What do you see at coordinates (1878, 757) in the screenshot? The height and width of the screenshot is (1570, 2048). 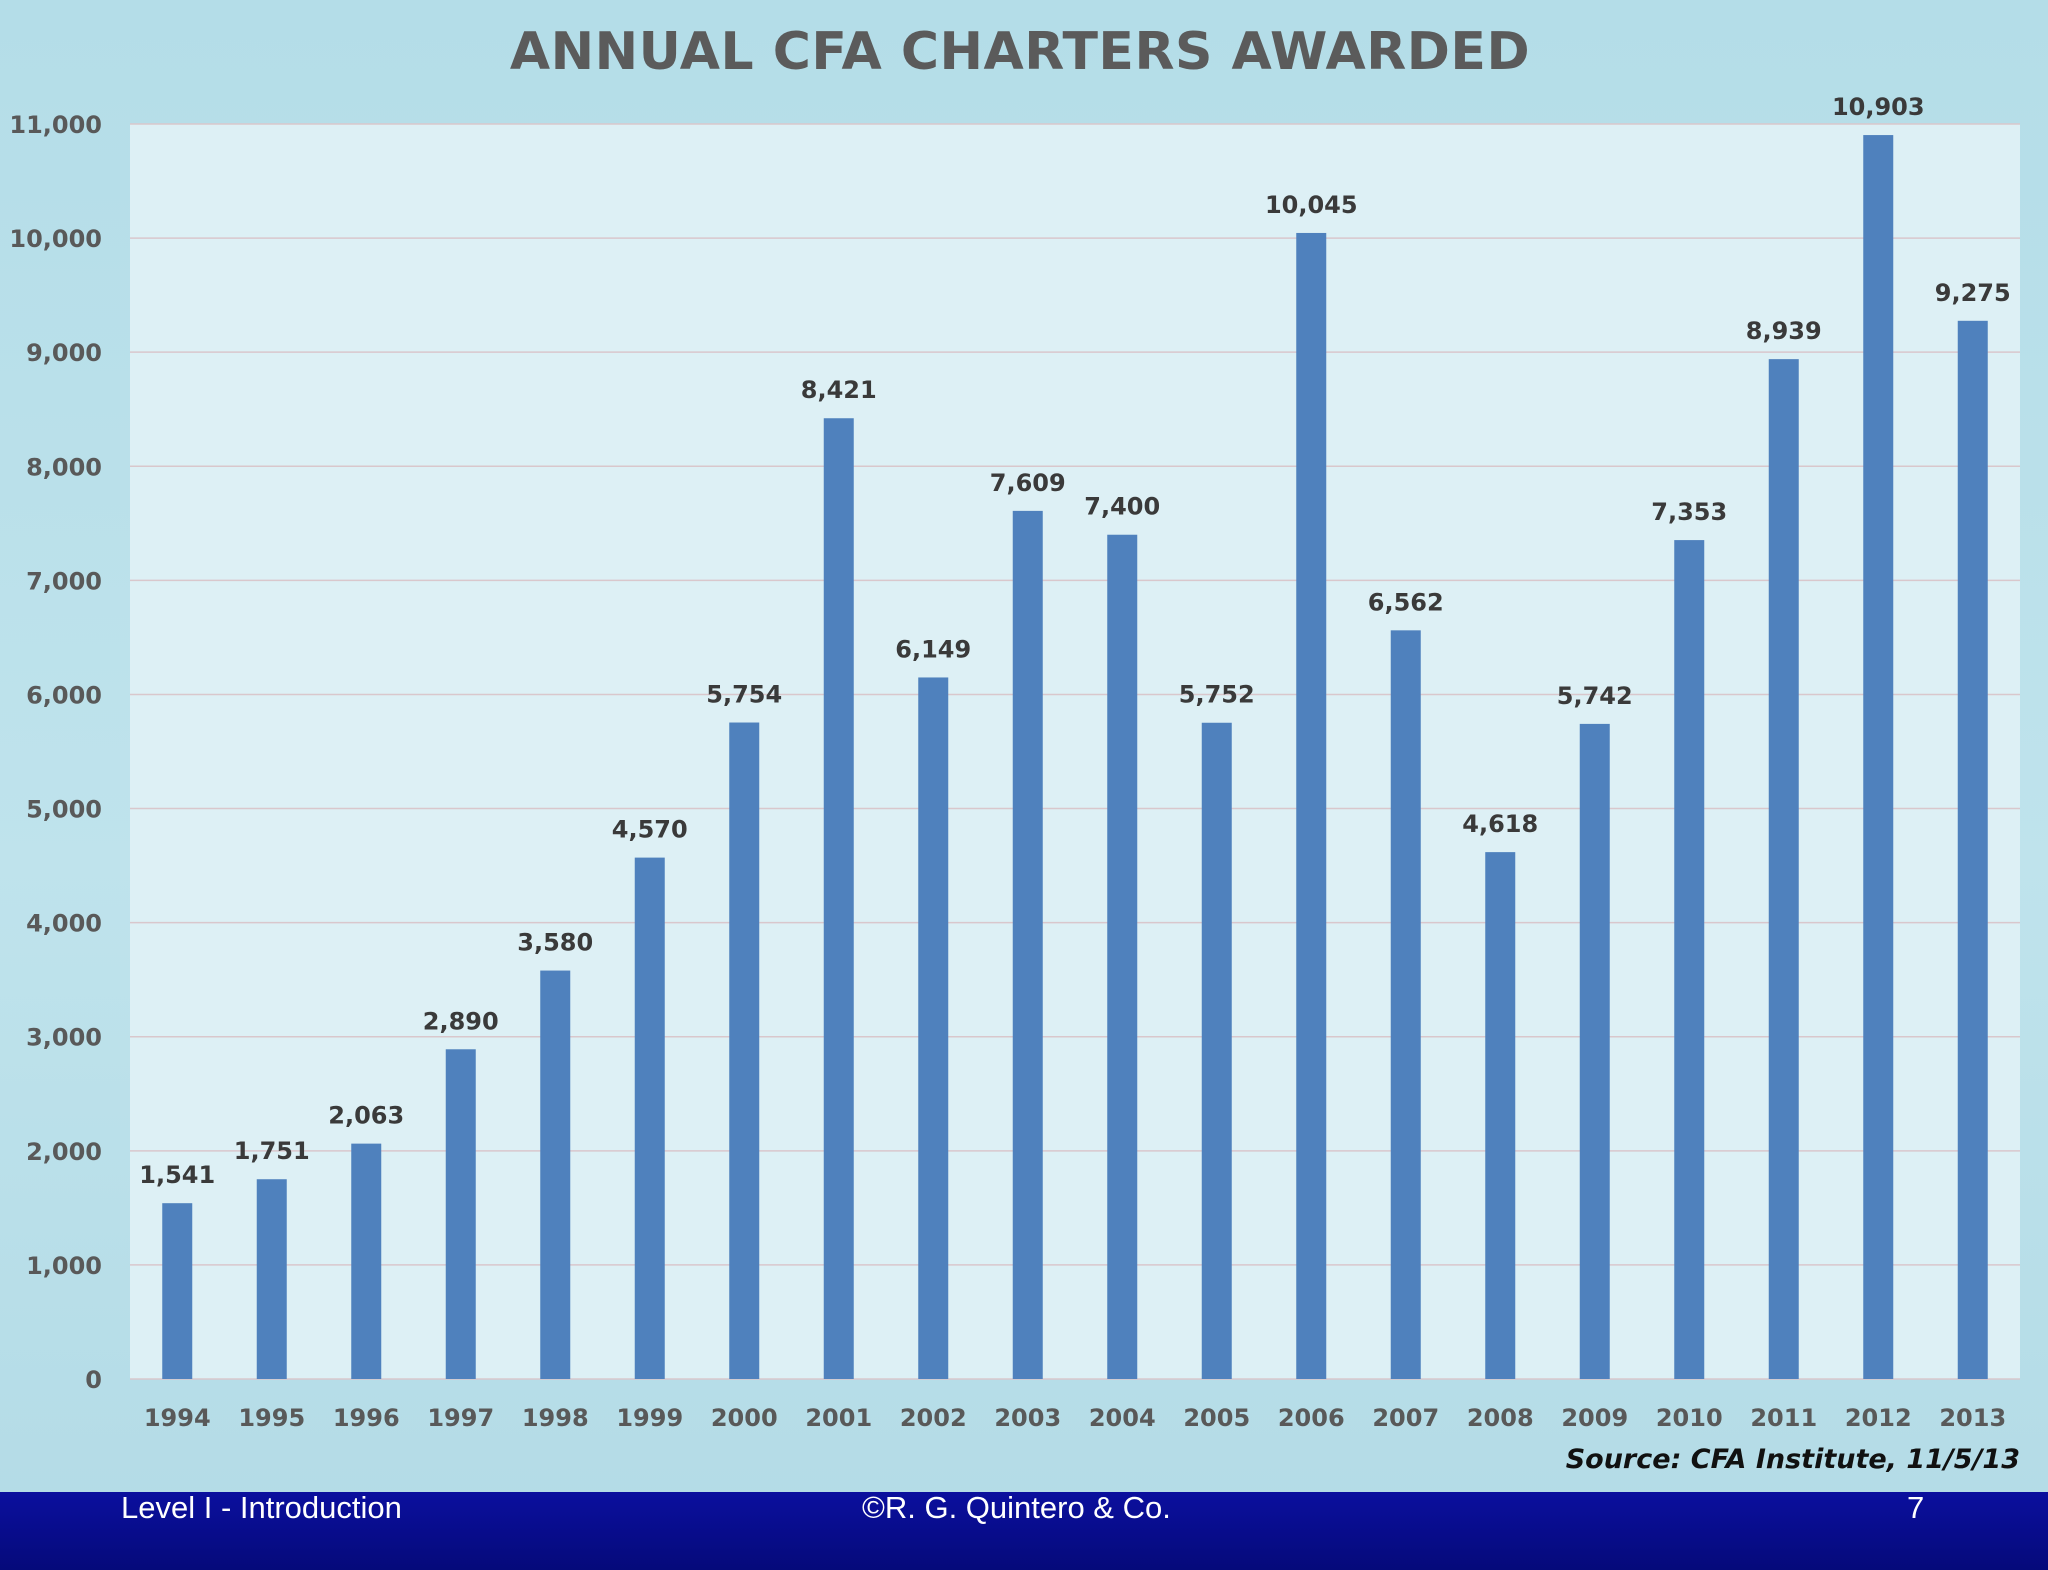 I see `bar-2012` at bounding box center [1878, 757].